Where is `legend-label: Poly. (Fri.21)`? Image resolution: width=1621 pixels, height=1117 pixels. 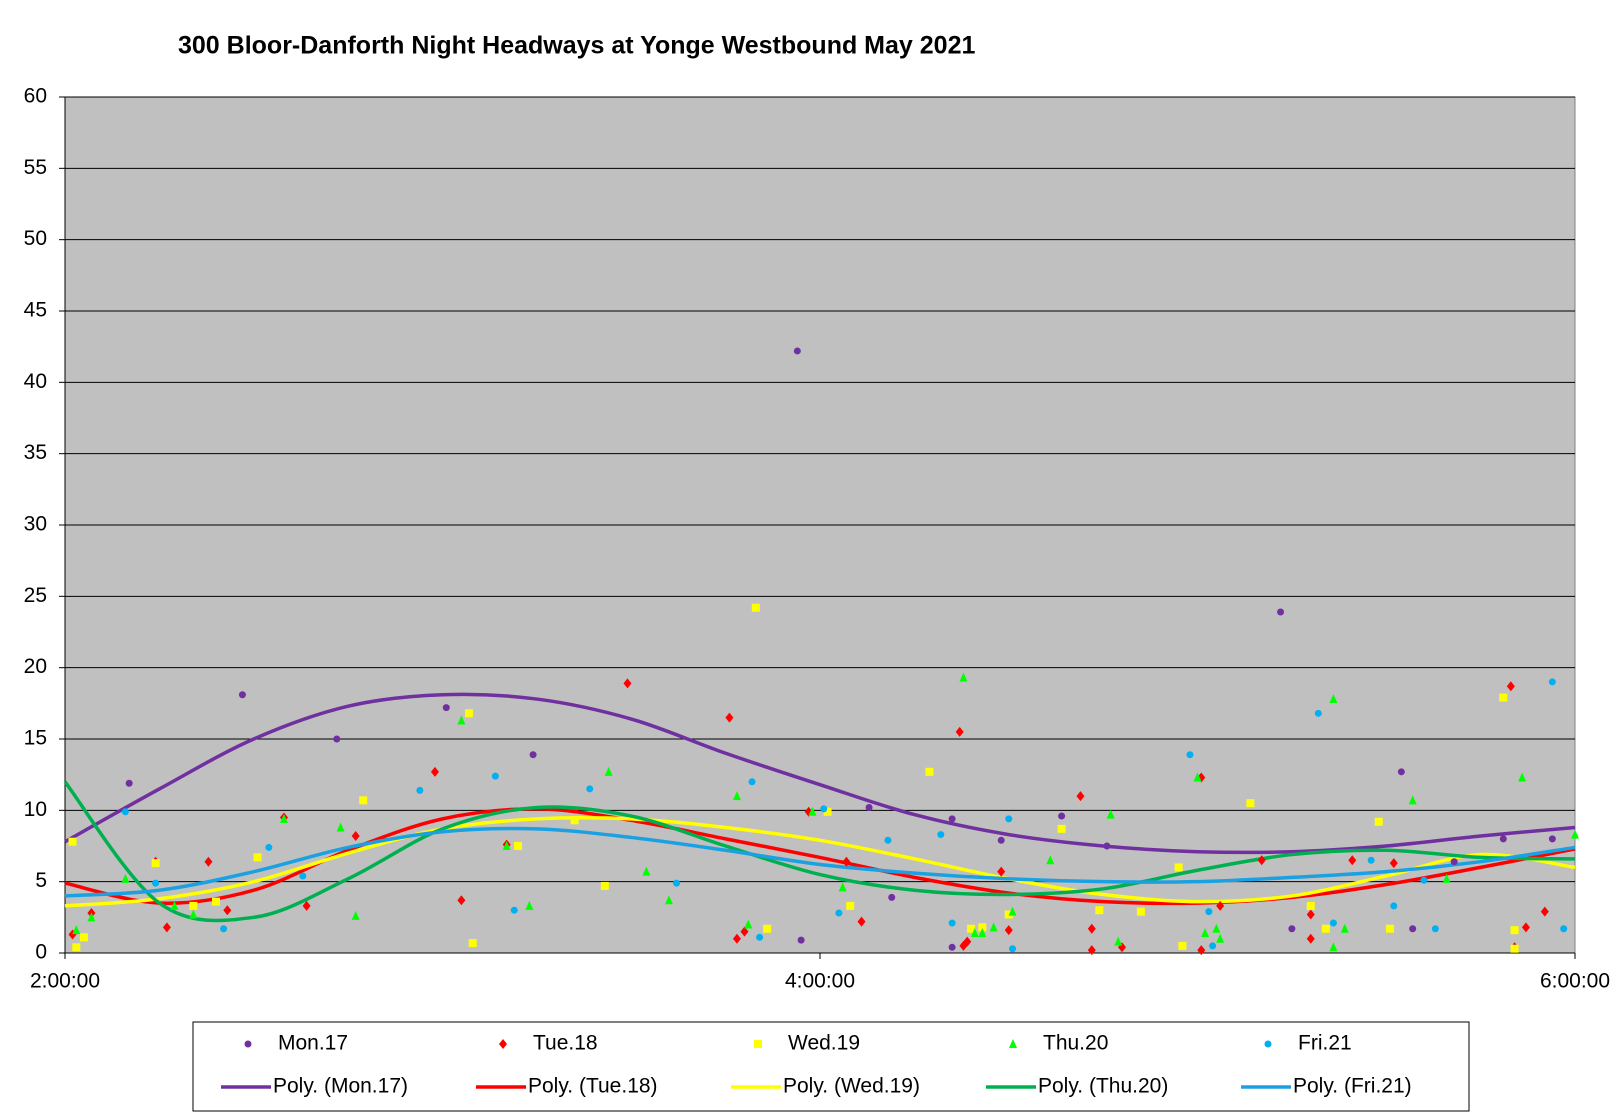
legend-label: Poly. (Fri.21) is located at coordinates (1352, 1086).